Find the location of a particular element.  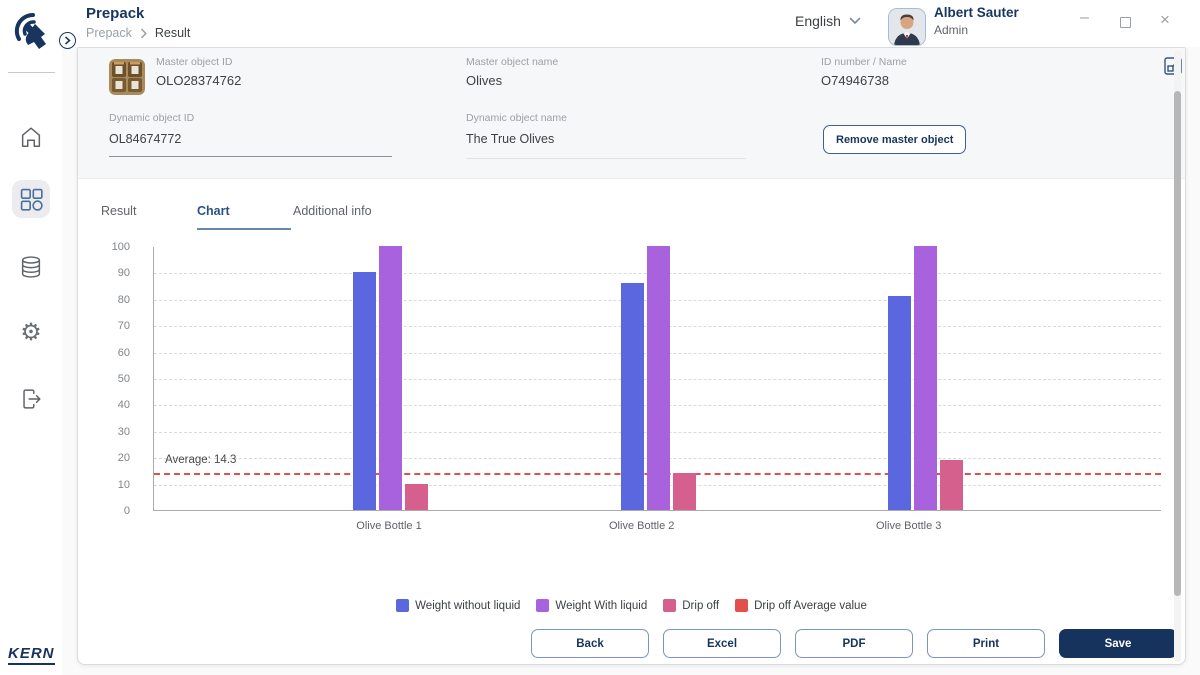

remove-master-object-button: Remove master object is located at coordinates (895, 139).